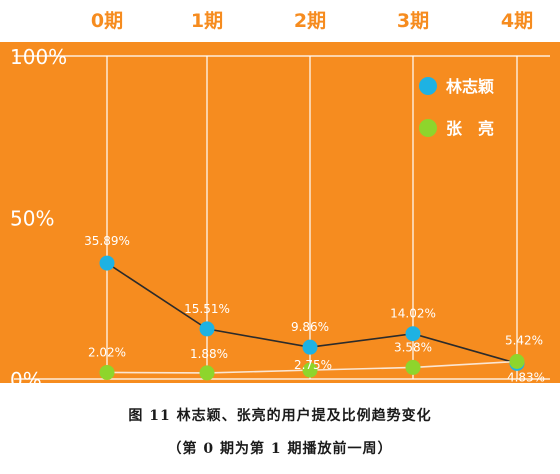  What do you see at coordinates (209, 354) in the screenshot?
I see `data-label: 1.88%` at bounding box center [209, 354].